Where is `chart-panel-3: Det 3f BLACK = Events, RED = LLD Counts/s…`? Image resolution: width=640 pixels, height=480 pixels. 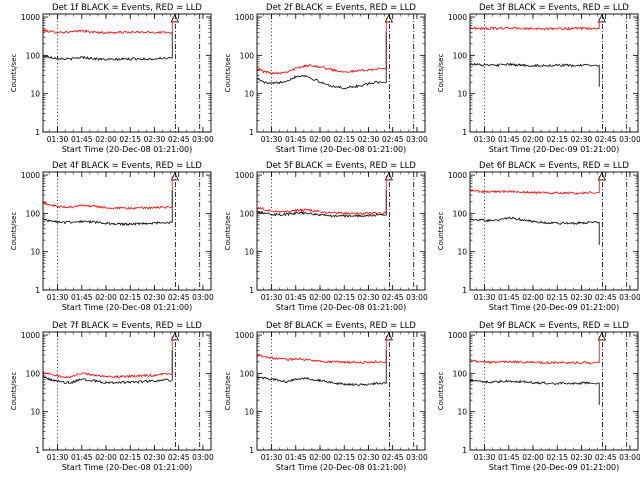
chart-panel-3: Det 3f BLACK = Events, RED = LLD Counts/s… is located at coordinates (538, 78).